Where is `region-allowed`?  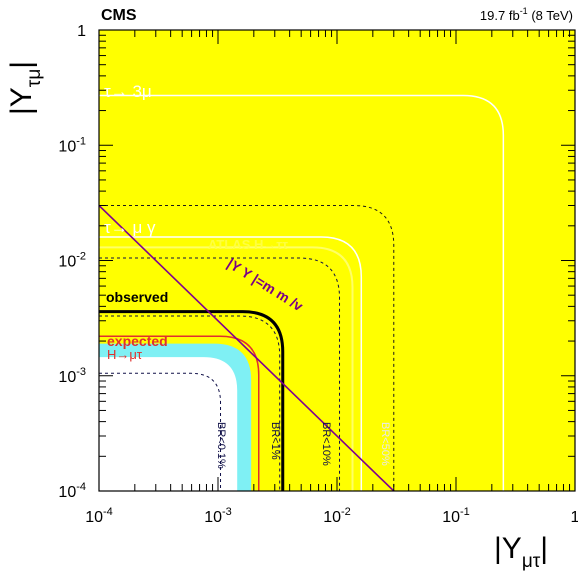 region-allowed is located at coordinates (168, 424).